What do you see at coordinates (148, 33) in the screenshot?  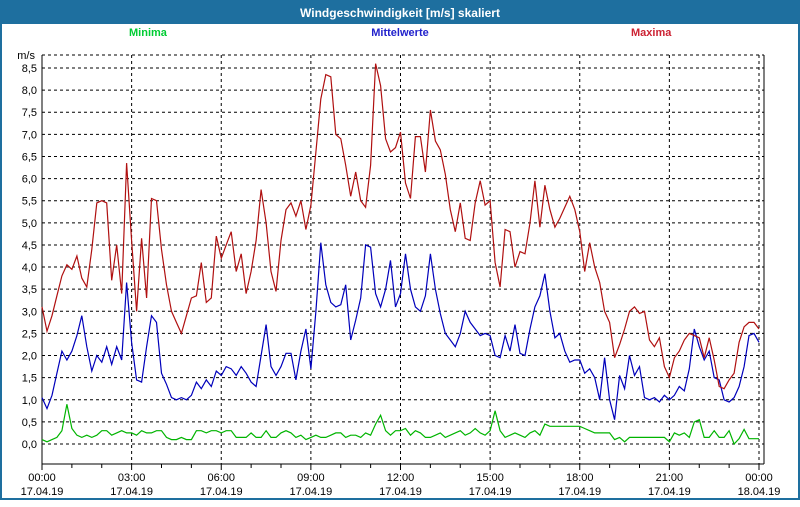 I see `legend-minima-label: Minima` at bounding box center [148, 33].